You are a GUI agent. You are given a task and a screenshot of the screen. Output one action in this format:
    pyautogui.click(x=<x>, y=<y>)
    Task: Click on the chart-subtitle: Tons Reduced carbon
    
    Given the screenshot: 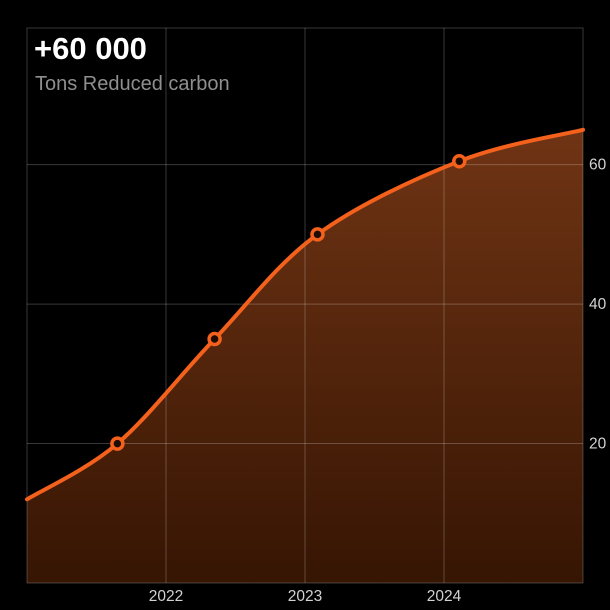 What is the action you would take?
    pyautogui.click(x=132, y=84)
    